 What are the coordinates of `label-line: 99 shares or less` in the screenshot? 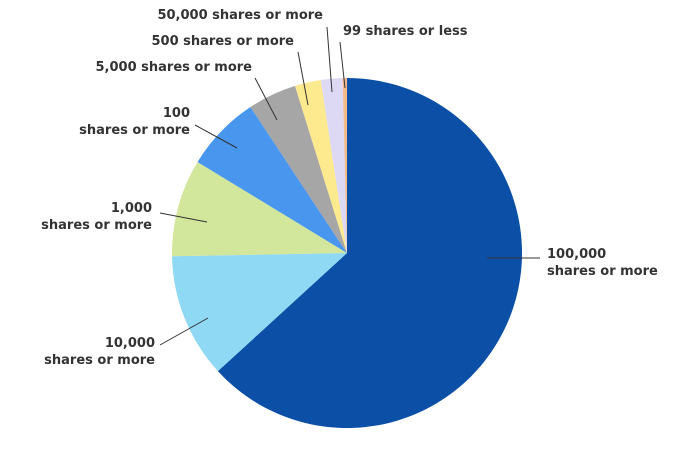 It's located at (405, 31).